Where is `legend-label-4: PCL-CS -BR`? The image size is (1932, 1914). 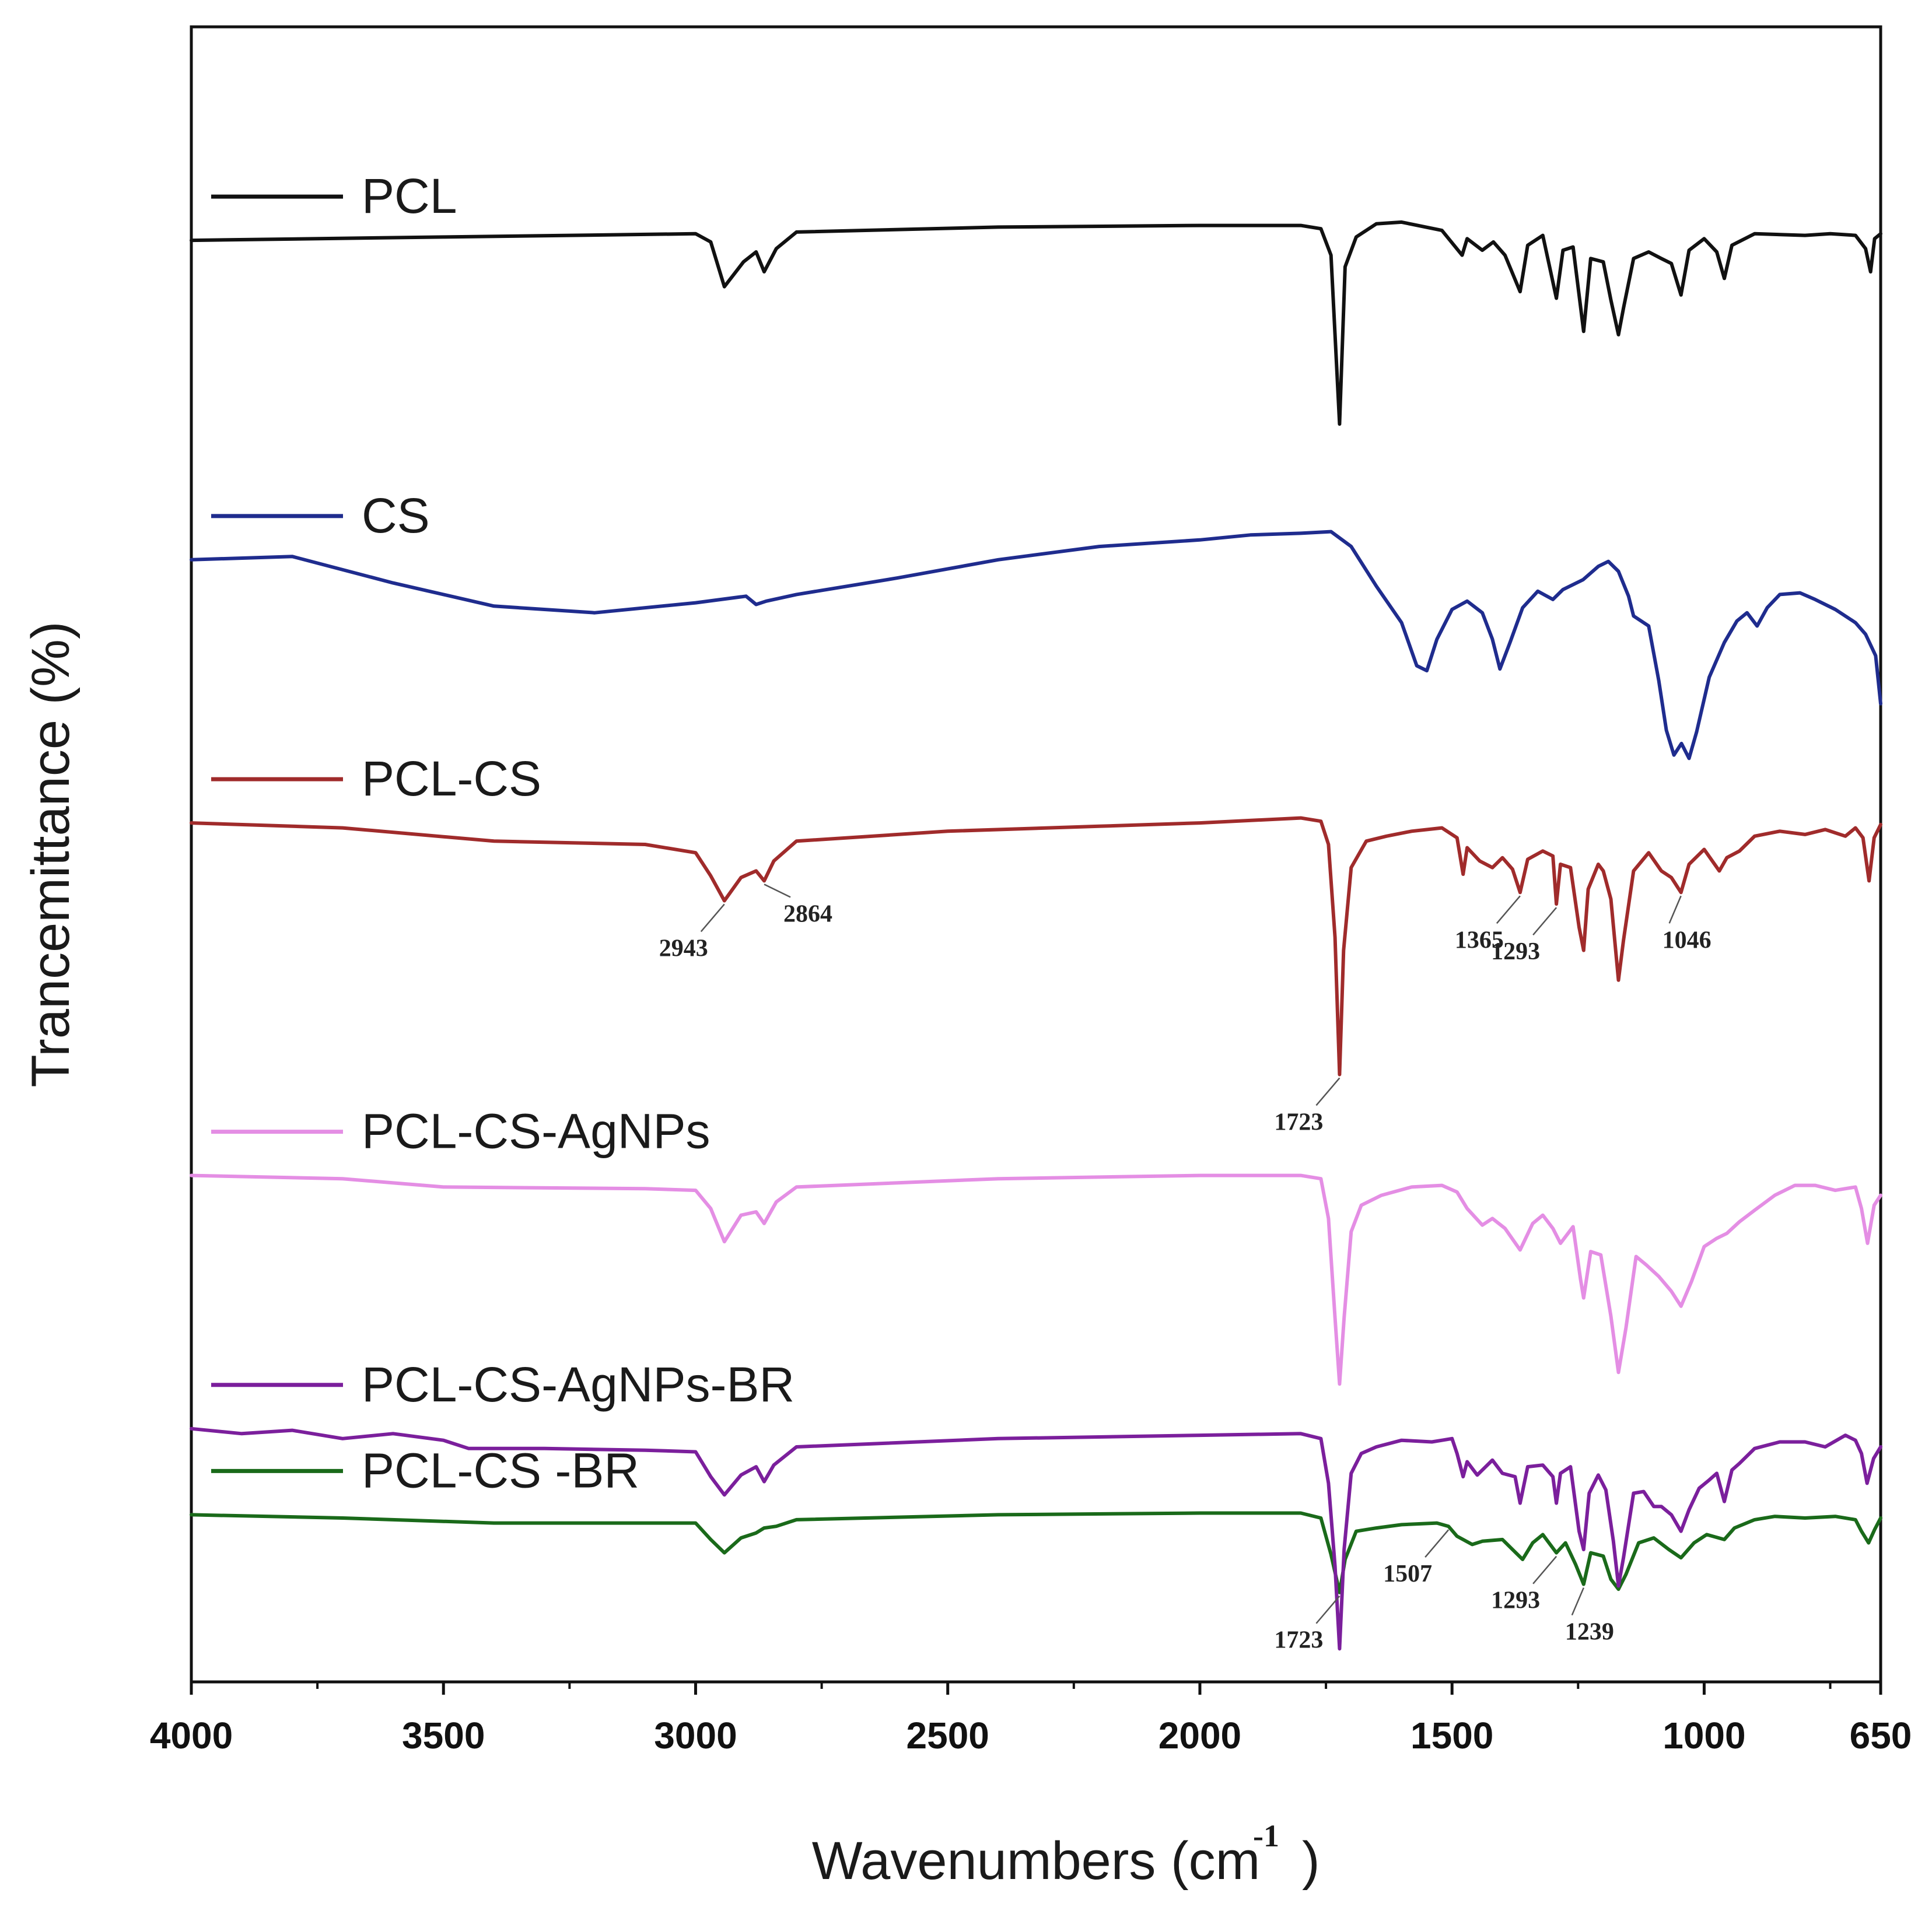
legend-label-4: PCL-CS -BR is located at coordinates (501, 1470).